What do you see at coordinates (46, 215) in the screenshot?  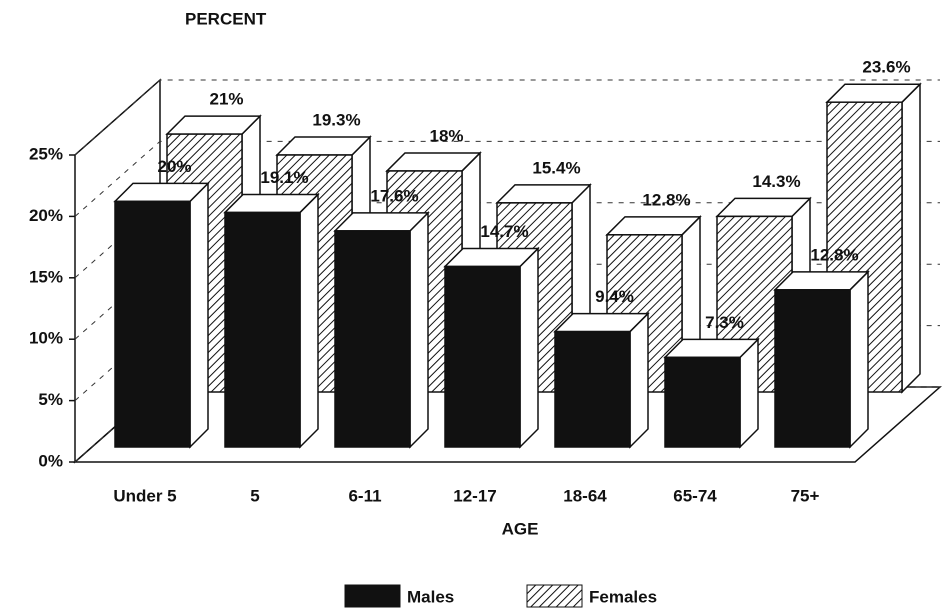 I see `y-tick-label: 20%` at bounding box center [46, 215].